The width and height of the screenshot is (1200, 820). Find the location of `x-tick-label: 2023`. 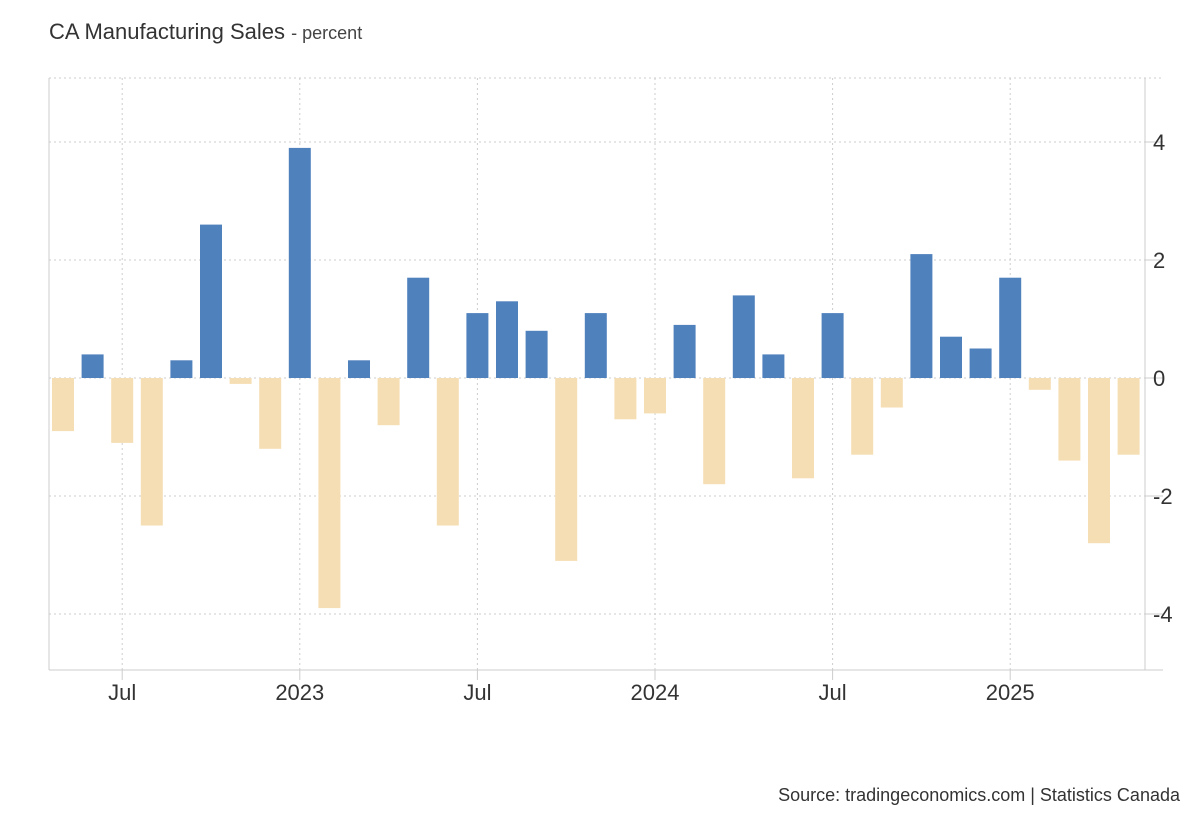

x-tick-label: 2023 is located at coordinates (299, 692).